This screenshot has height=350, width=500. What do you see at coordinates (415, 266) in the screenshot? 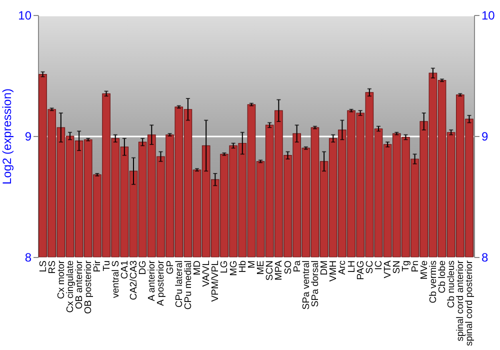
I see `x-tick-label: Pn` at bounding box center [415, 266].